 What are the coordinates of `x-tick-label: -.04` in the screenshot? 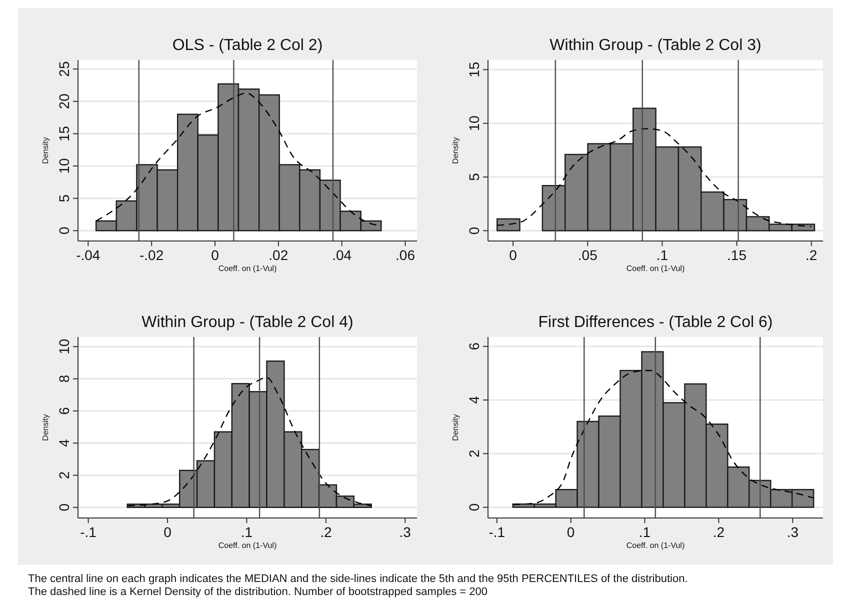 It's located at (88, 255).